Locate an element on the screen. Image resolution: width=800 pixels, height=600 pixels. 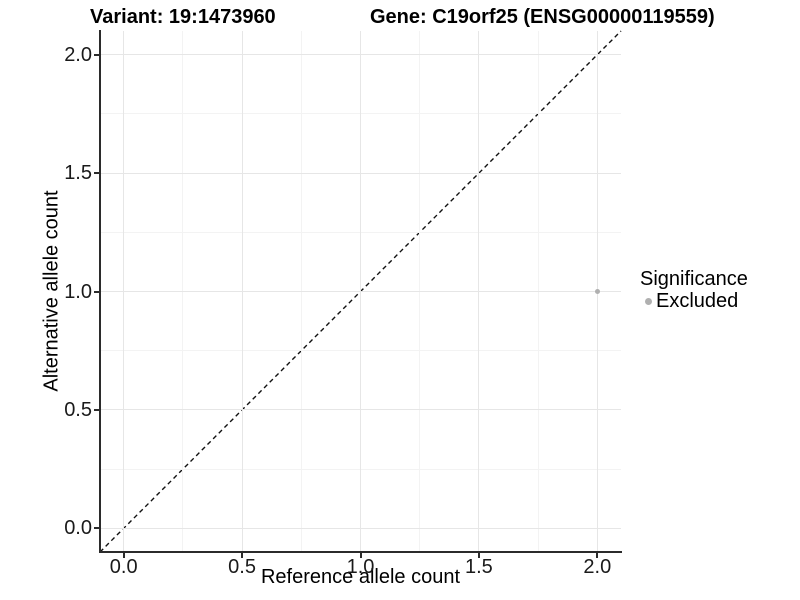
x-tick-label: 0.5 is located at coordinates (242, 567).